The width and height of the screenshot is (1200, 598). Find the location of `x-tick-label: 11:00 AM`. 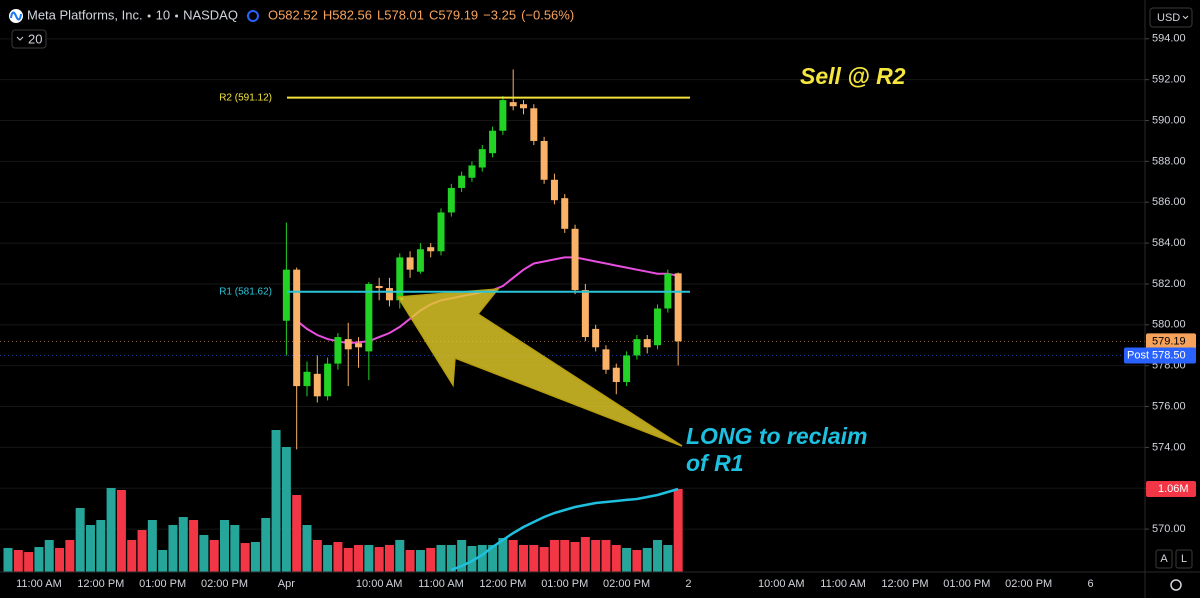

x-tick-label: 11:00 AM is located at coordinates (843, 584).